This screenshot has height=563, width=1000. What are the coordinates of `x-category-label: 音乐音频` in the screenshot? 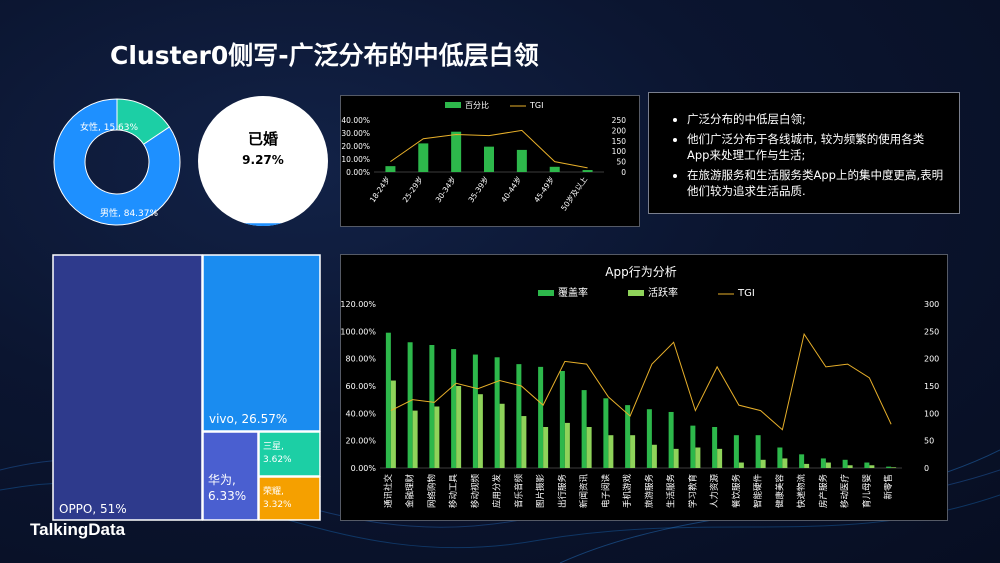 It's located at (518, 491).